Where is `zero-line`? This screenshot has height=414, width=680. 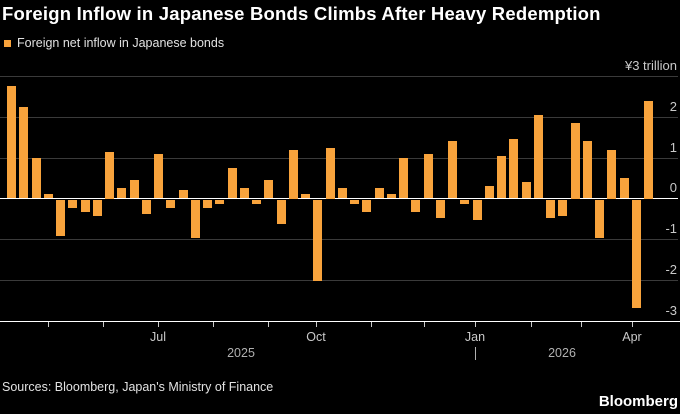
zero-line is located at coordinates (339, 198).